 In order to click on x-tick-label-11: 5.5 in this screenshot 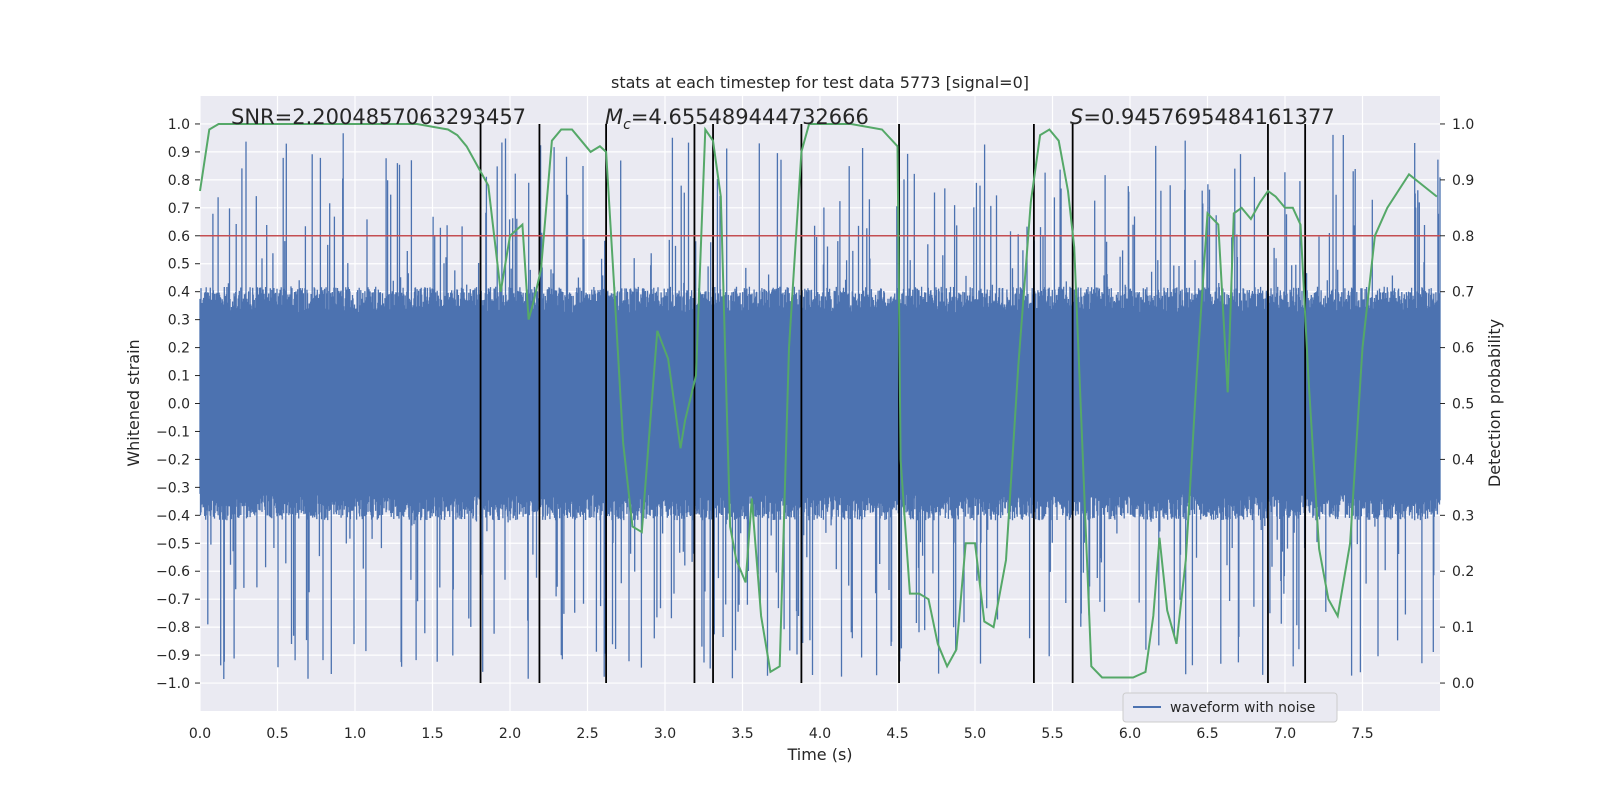, I will do `click(1052, 734)`.